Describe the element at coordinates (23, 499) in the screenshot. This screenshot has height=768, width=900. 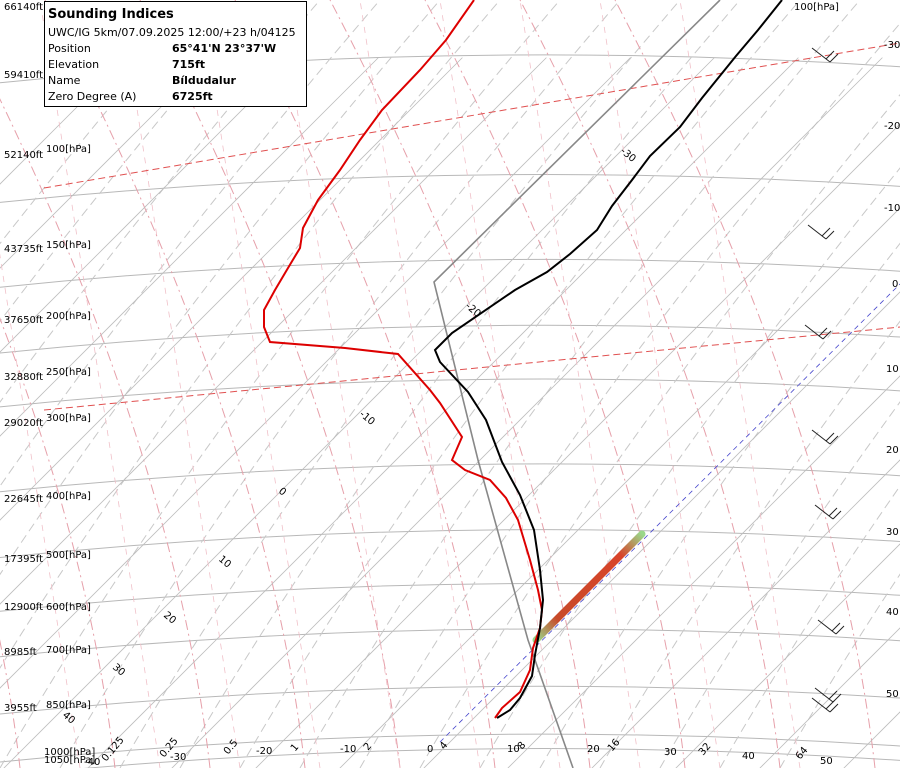
I see `altitude-label: 22645ft` at that location.